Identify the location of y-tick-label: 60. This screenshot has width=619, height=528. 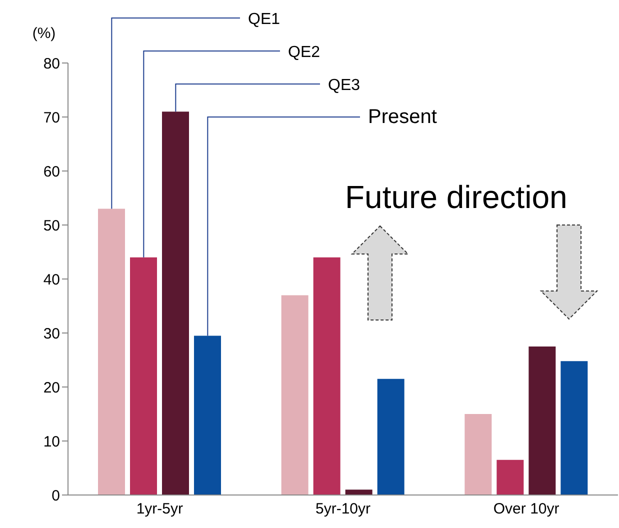
(51, 171).